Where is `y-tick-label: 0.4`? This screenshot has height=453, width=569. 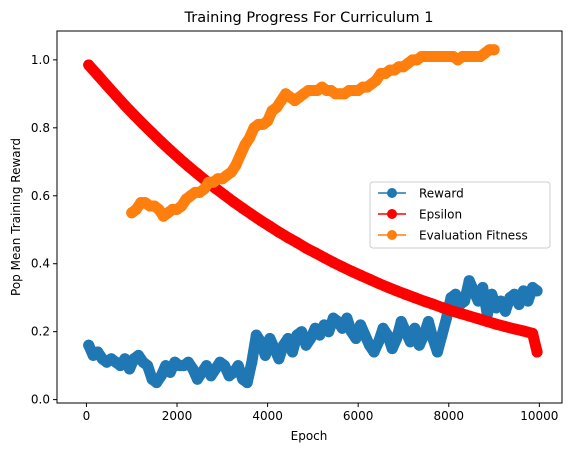
y-tick-label: 0.4 is located at coordinates (40, 264).